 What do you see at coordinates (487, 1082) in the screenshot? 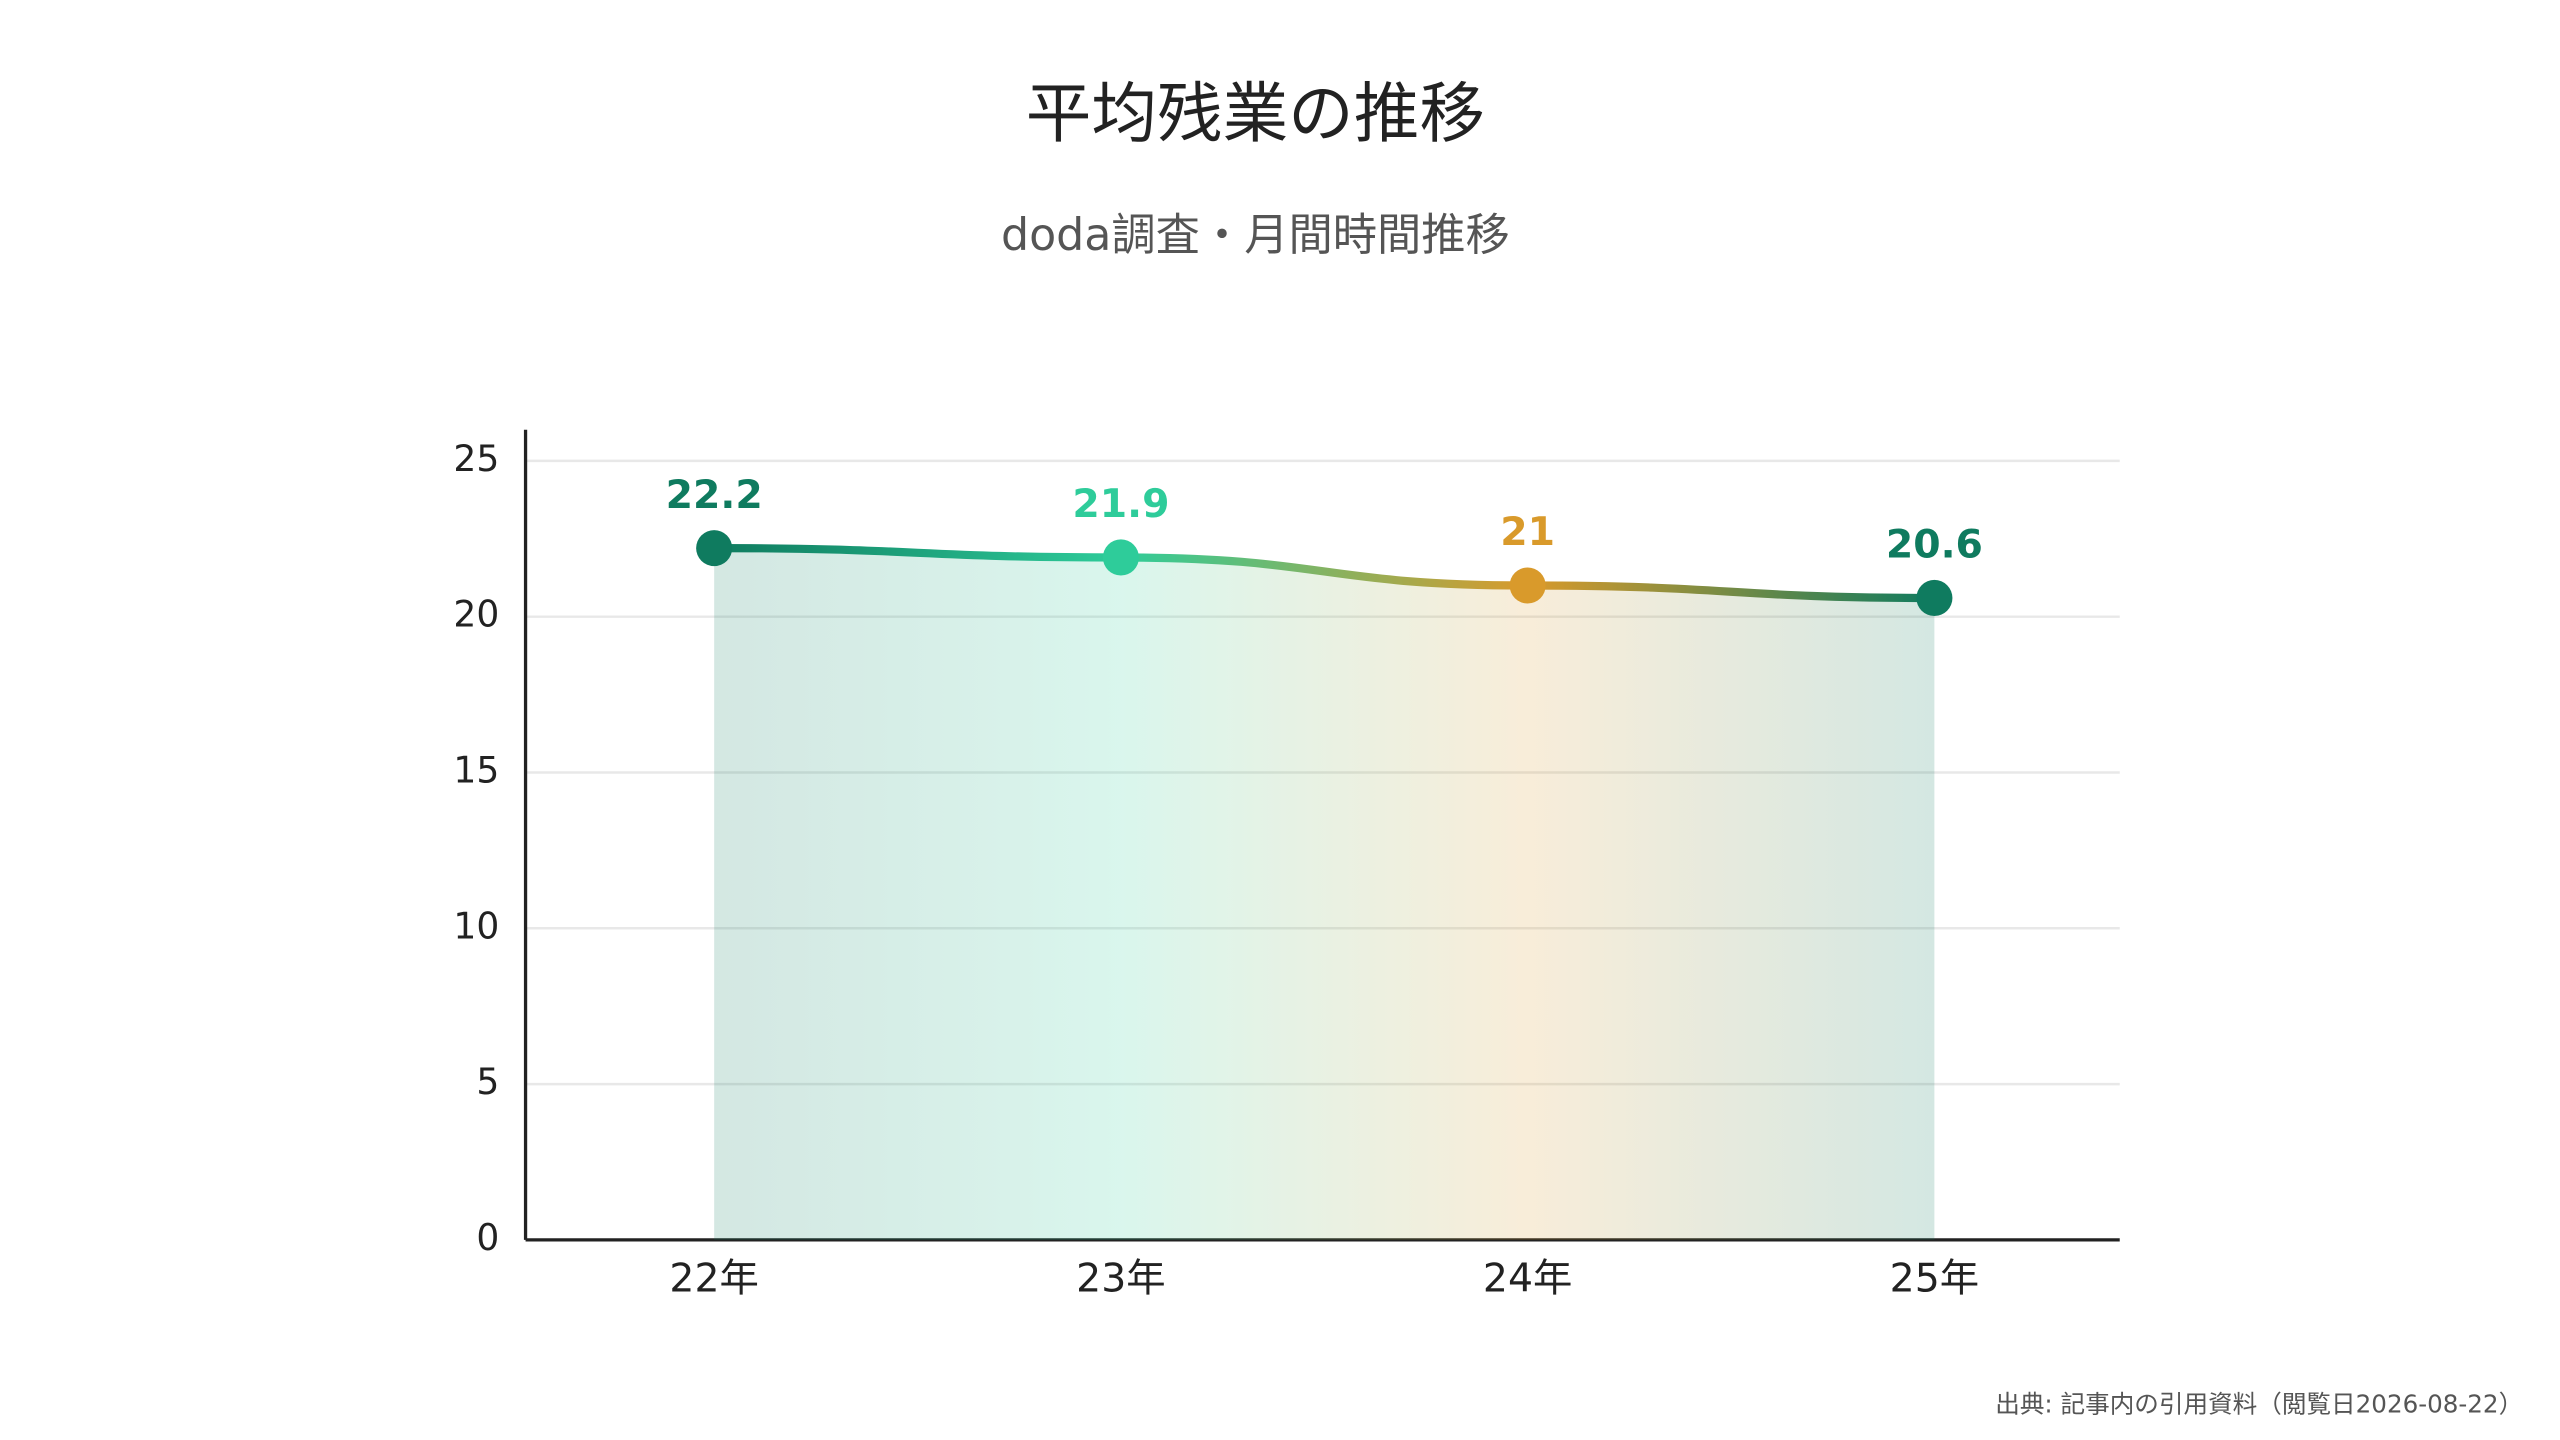
I see `y-tick-label: 5` at bounding box center [487, 1082].